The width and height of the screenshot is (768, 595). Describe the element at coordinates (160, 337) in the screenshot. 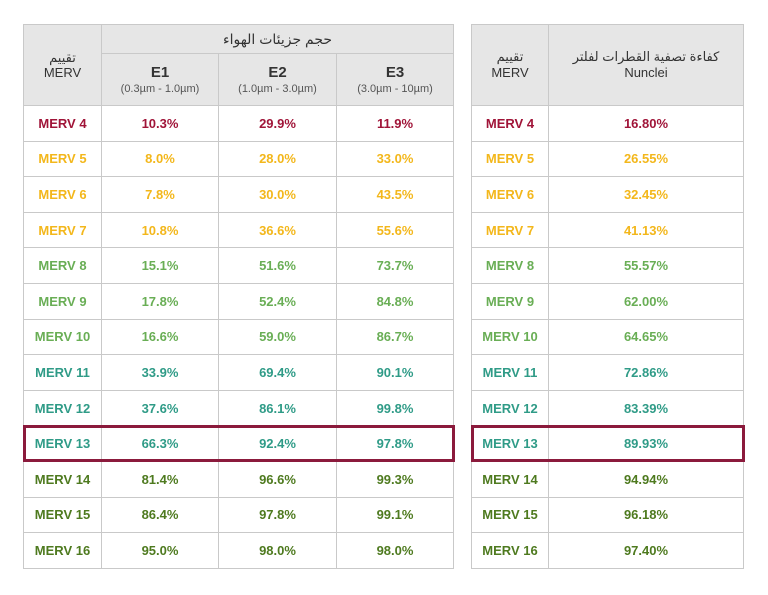

I see `e1-value-cell: 16.6%` at that location.